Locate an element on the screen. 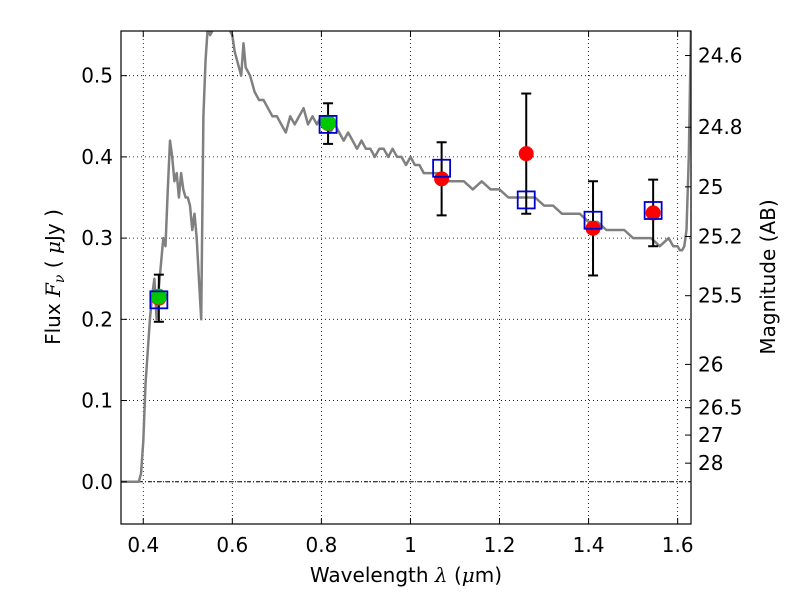 Image resolution: width=800 pixels, height=600 pixels. y-tick-label: 0.0 is located at coordinates (97, 482).